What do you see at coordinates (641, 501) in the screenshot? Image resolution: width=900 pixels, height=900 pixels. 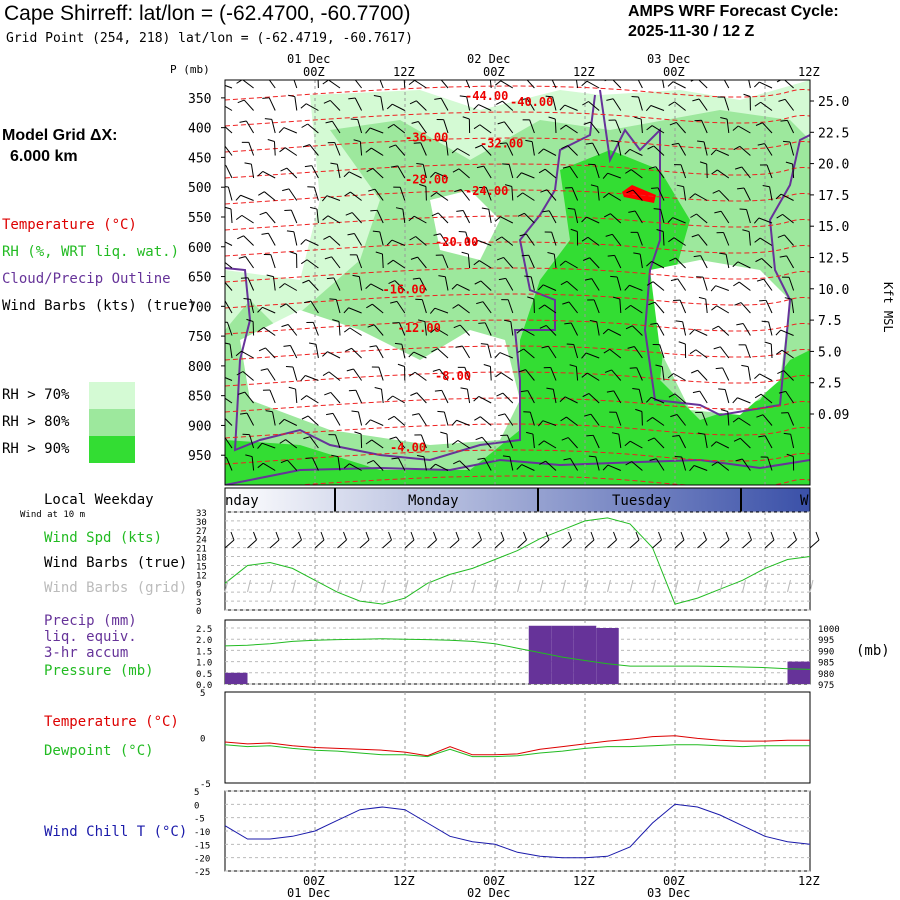 I see `weekday-label: Tuesday` at bounding box center [641, 501].